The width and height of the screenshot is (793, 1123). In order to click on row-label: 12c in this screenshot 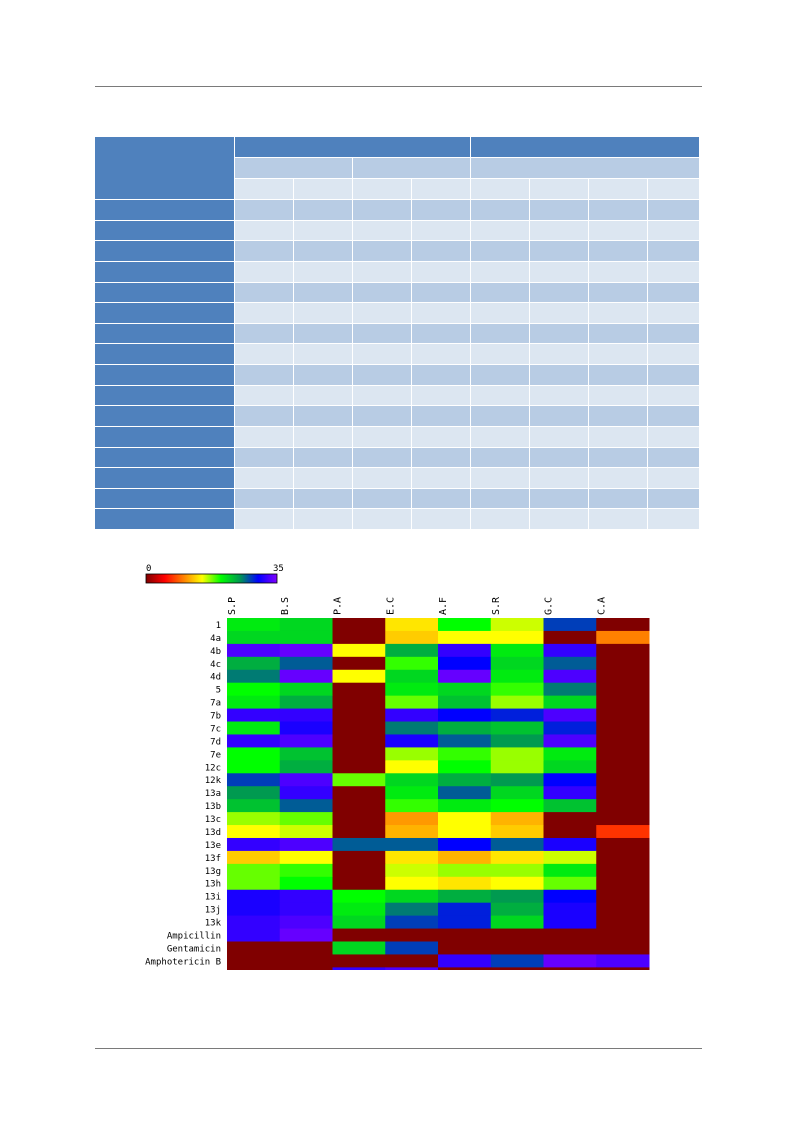, I will do `click(213, 768)`.